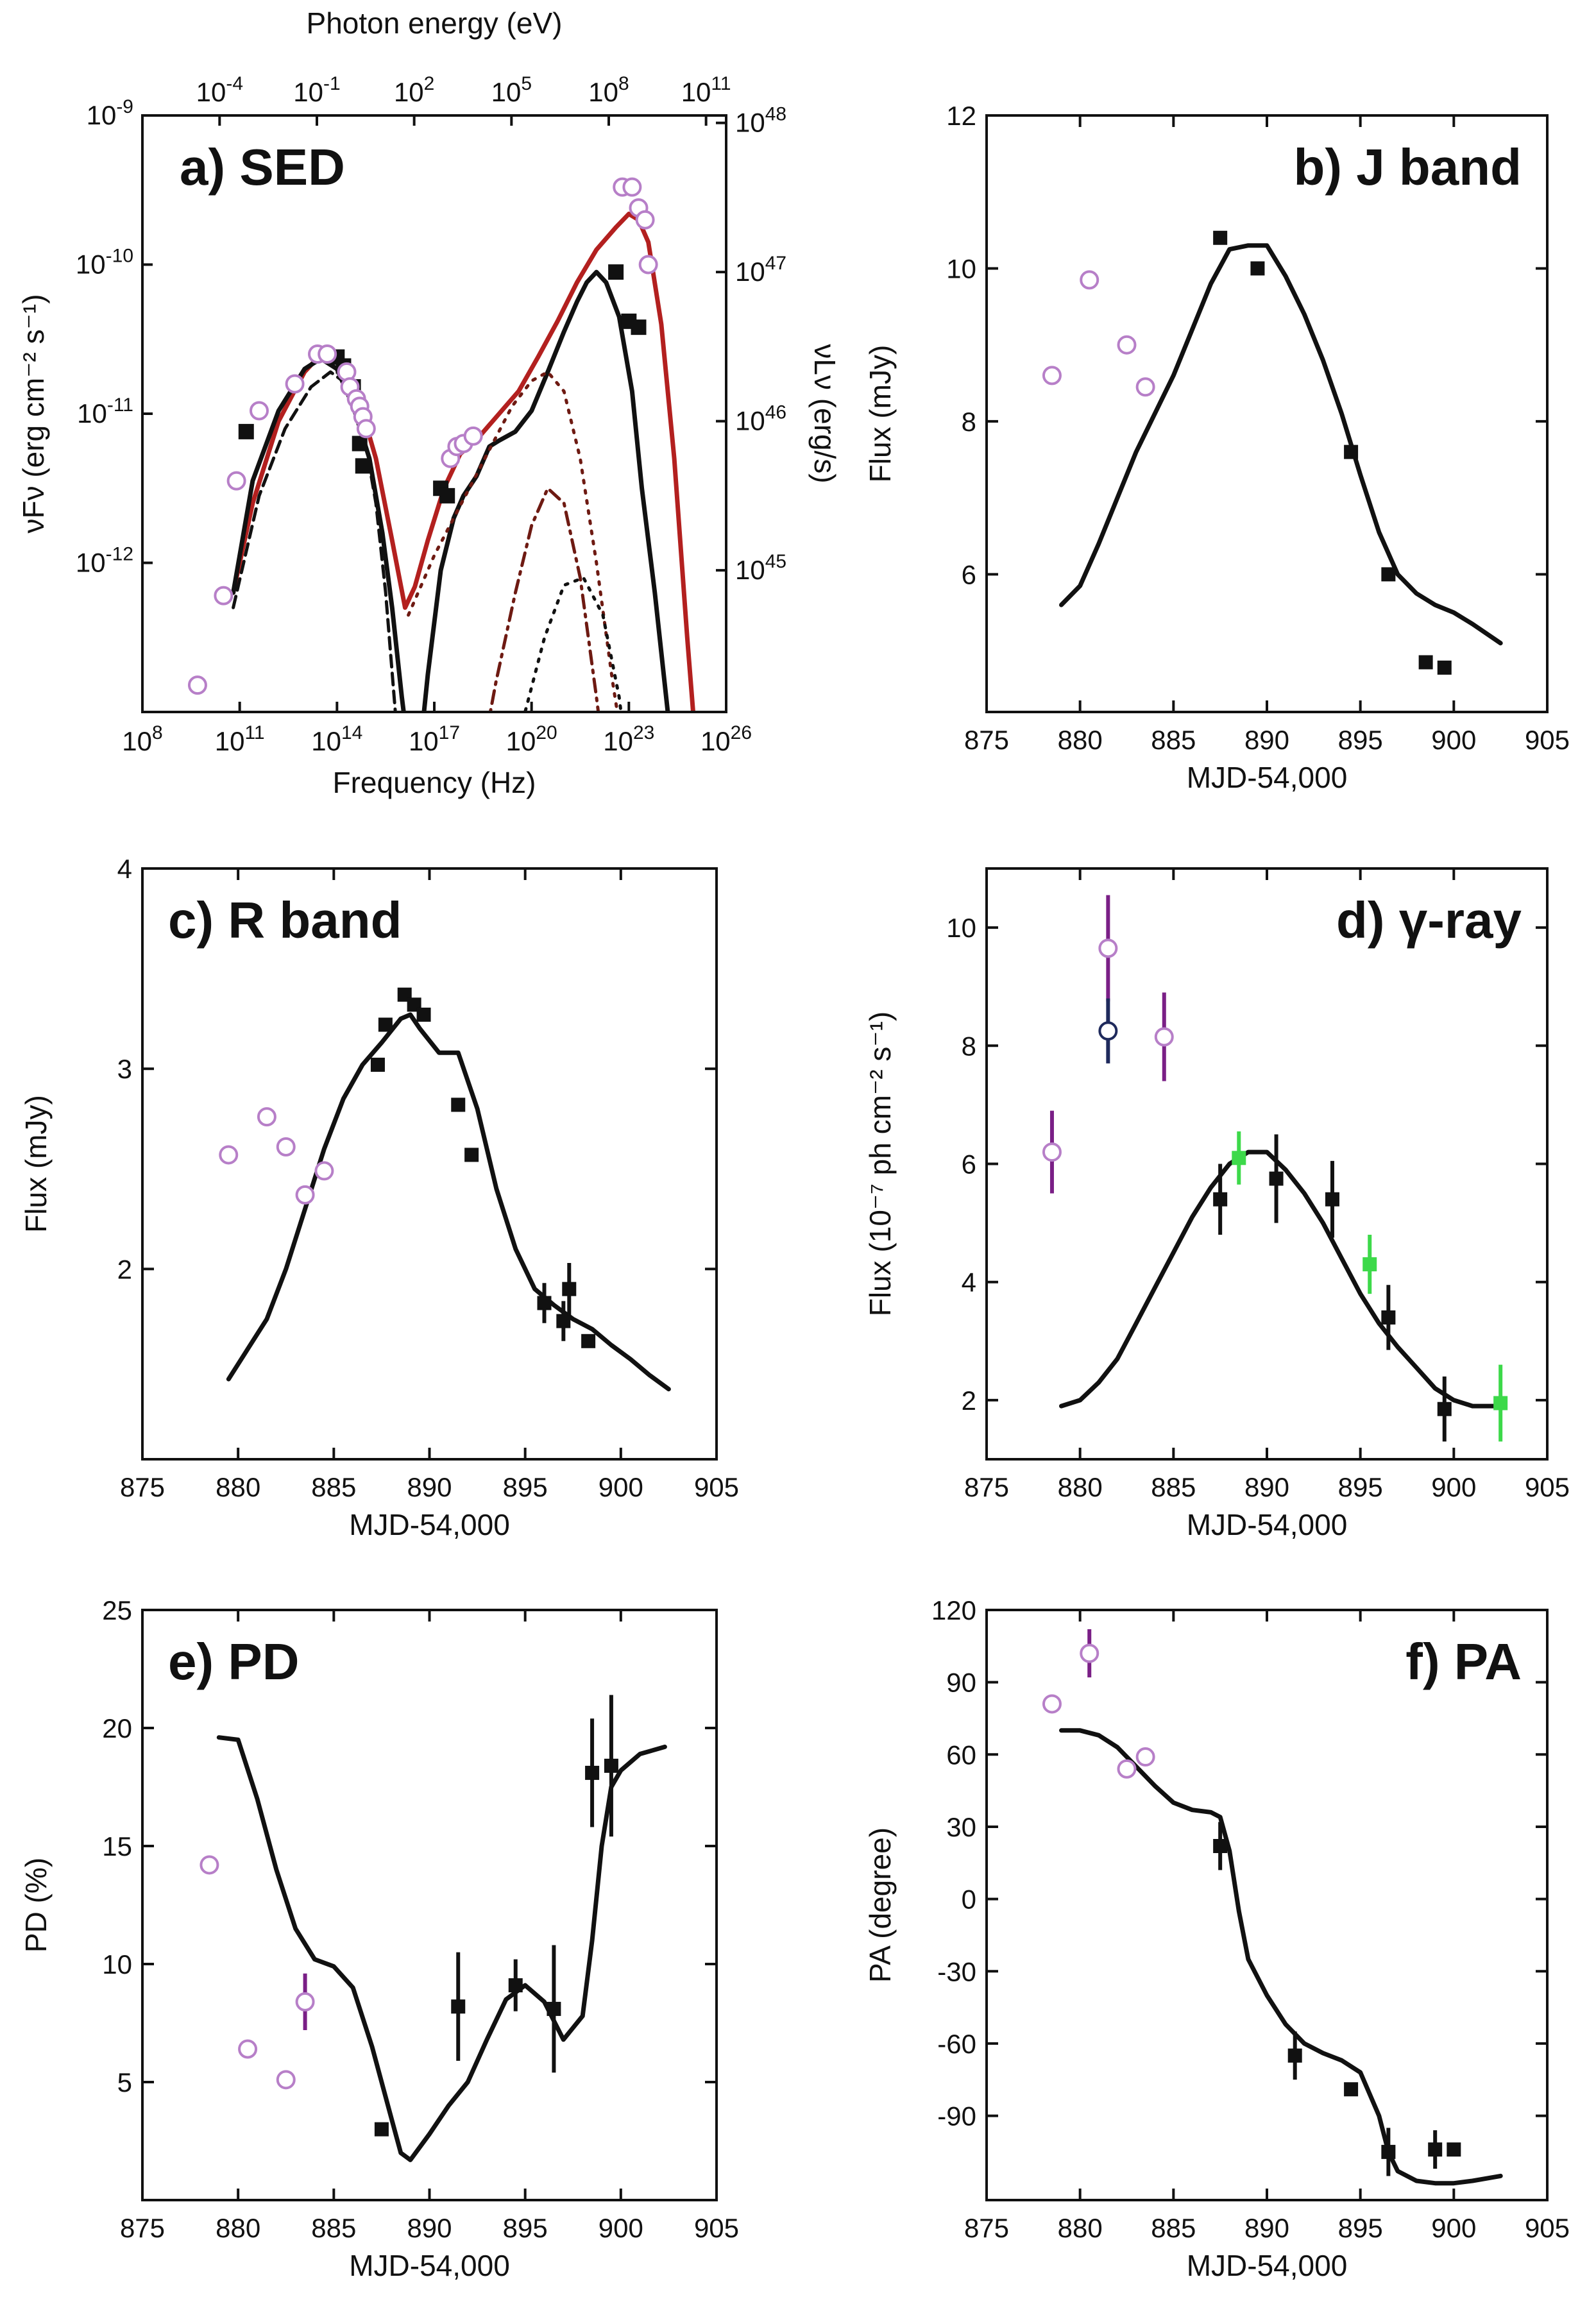 The image size is (1596, 2304). What do you see at coordinates (969, 1900) in the screenshot?
I see `y-tick-label: 0` at bounding box center [969, 1900].